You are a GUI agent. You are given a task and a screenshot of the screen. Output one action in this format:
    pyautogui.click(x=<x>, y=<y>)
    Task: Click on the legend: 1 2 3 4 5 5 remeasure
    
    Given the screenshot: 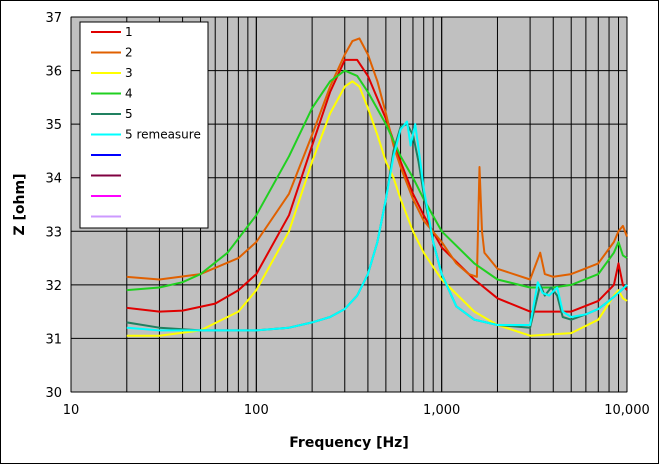 What is the action you would take?
    pyautogui.click(x=144, y=125)
    